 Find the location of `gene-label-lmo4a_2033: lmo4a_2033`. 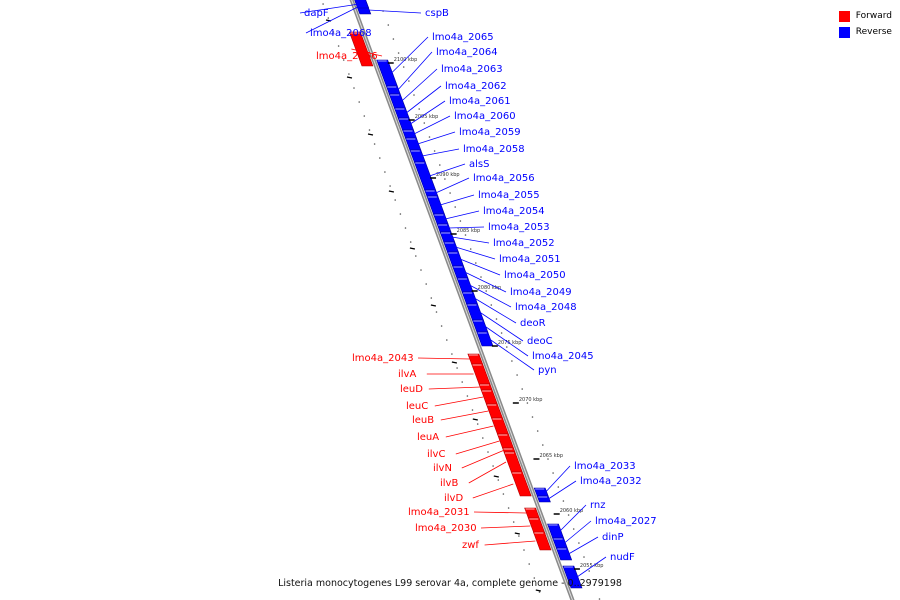

gene-label-lmo4a_2033: lmo4a_2033 is located at coordinates (605, 466).